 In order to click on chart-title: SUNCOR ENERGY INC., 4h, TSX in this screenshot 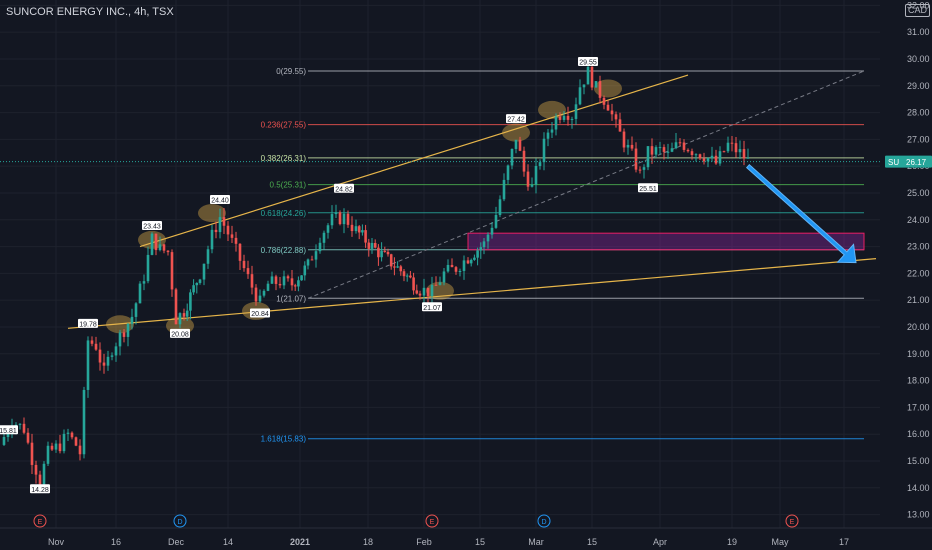, I will do `click(90, 12)`.